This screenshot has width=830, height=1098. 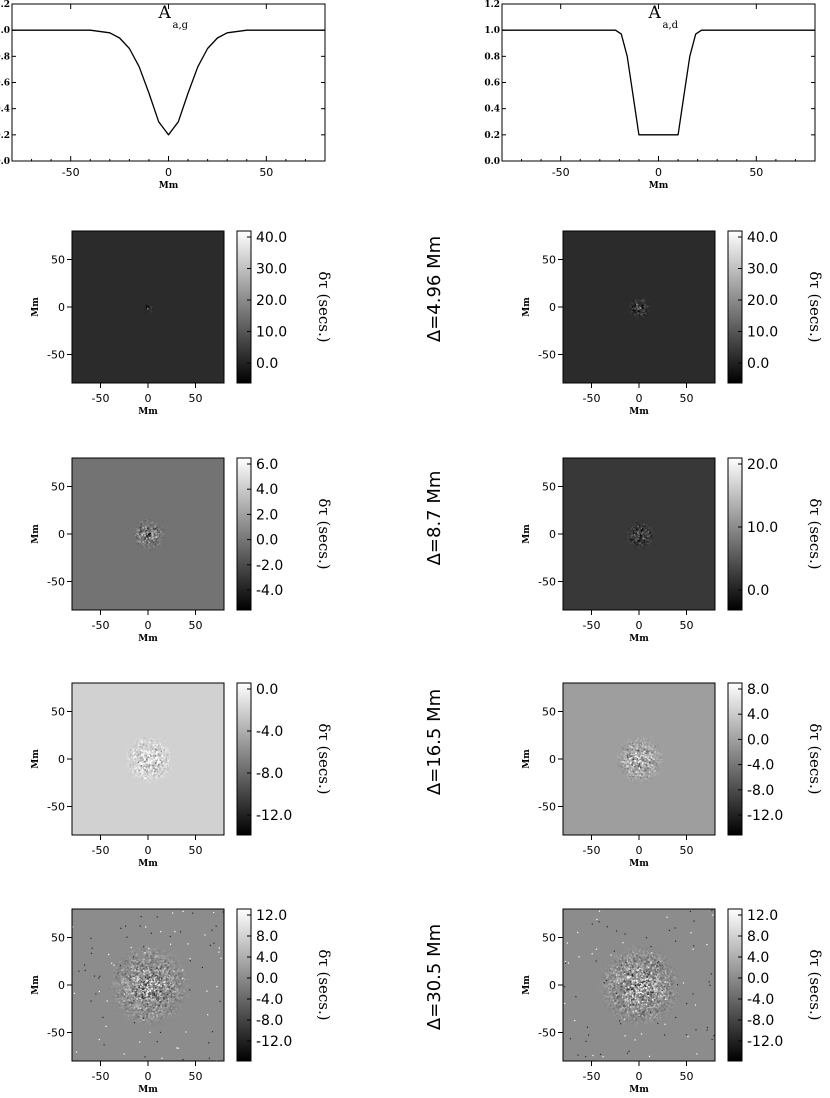 What do you see at coordinates (266, 172) in the screenshot?
I see `x-tick-label: 50` at bounding box center [266, 172].